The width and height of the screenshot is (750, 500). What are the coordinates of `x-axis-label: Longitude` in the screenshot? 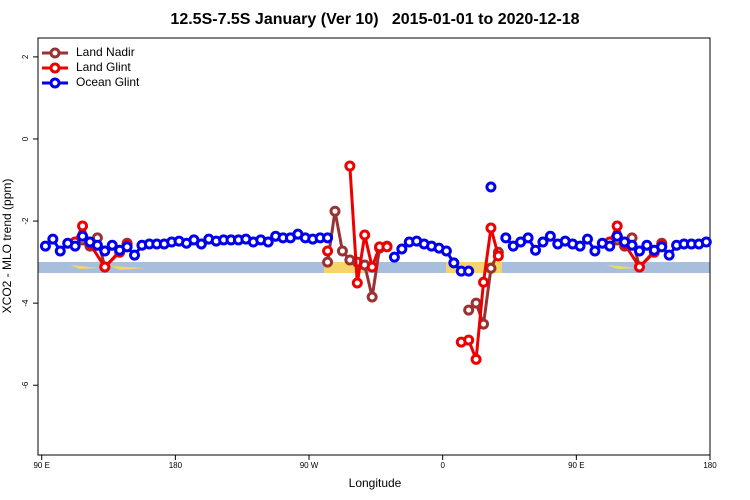 It's located at (375, 483).